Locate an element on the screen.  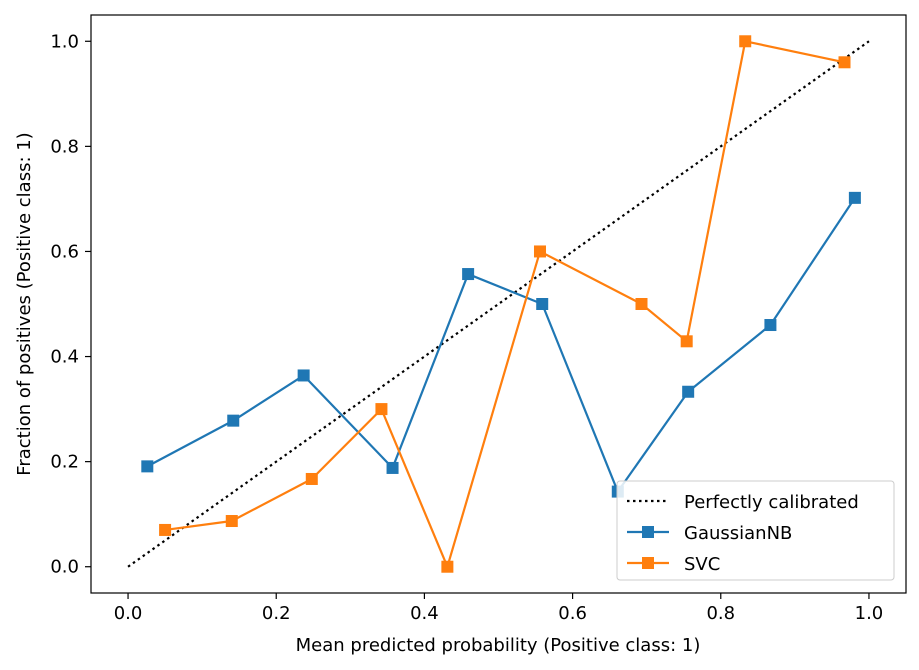
legend-label-perfectly-calibrated: Perfectly calibrated is located at coordinates (771, 502).